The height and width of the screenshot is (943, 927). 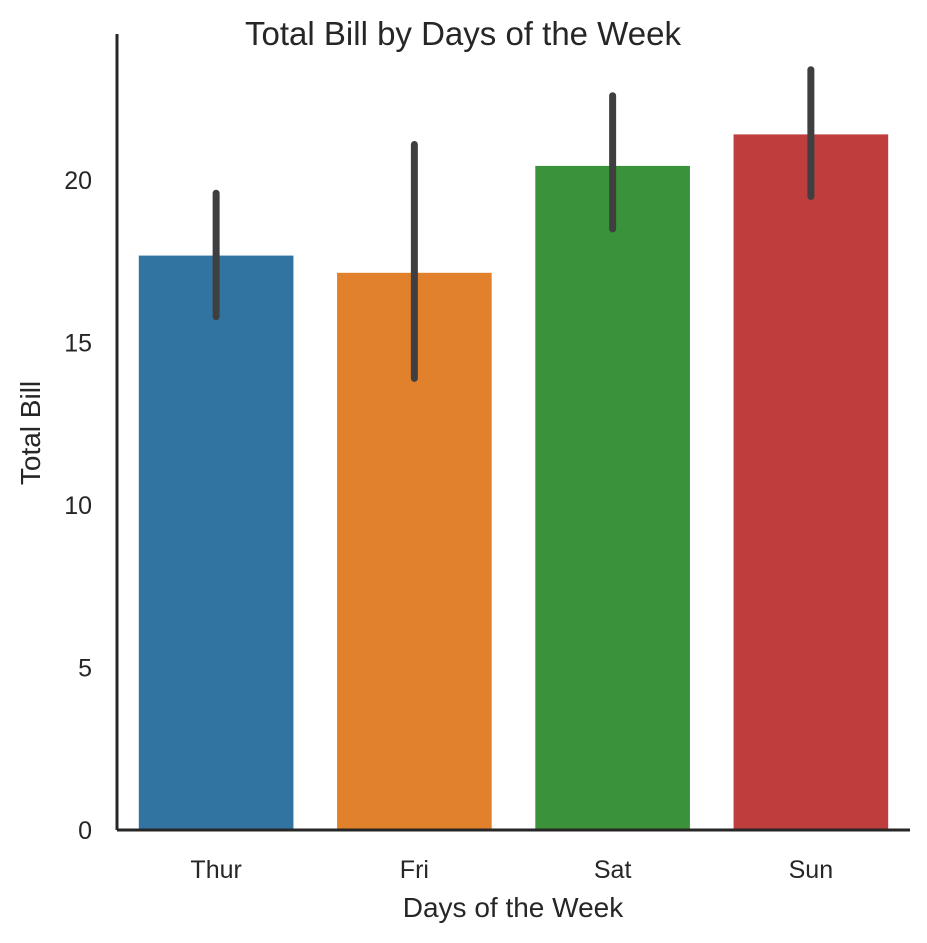 What do you see at coordinates (811, 870) in the screenshot?
I see `x-tick-label: Sun` at bounding box center [811, 870].